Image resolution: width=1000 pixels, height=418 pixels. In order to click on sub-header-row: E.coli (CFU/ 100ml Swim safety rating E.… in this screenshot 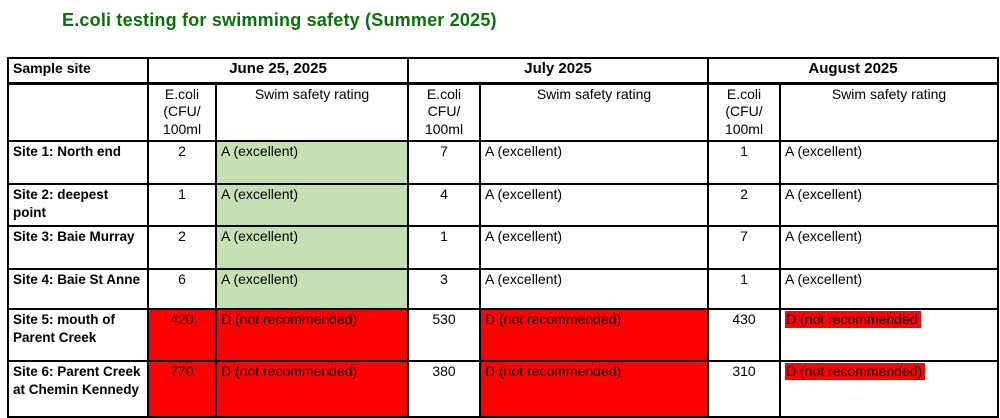, I will do `click(503, 112)`.